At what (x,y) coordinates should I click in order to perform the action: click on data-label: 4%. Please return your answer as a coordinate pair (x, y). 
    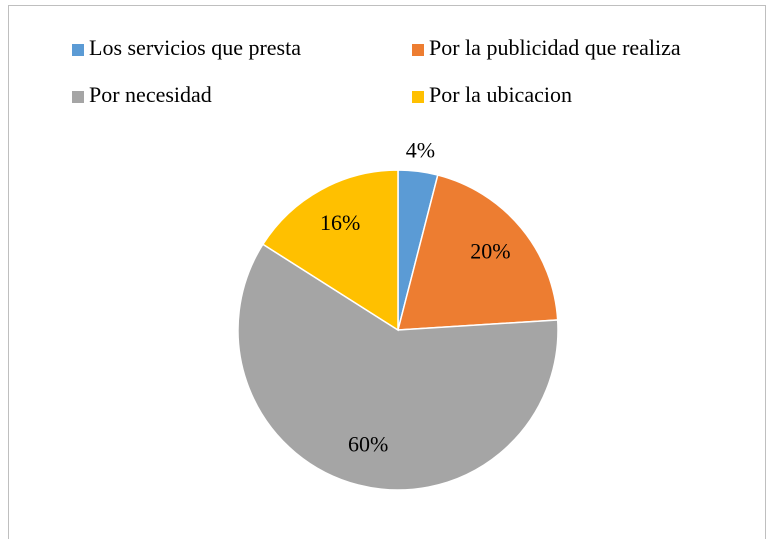
    Looking at the image, I should click on (420, 149).